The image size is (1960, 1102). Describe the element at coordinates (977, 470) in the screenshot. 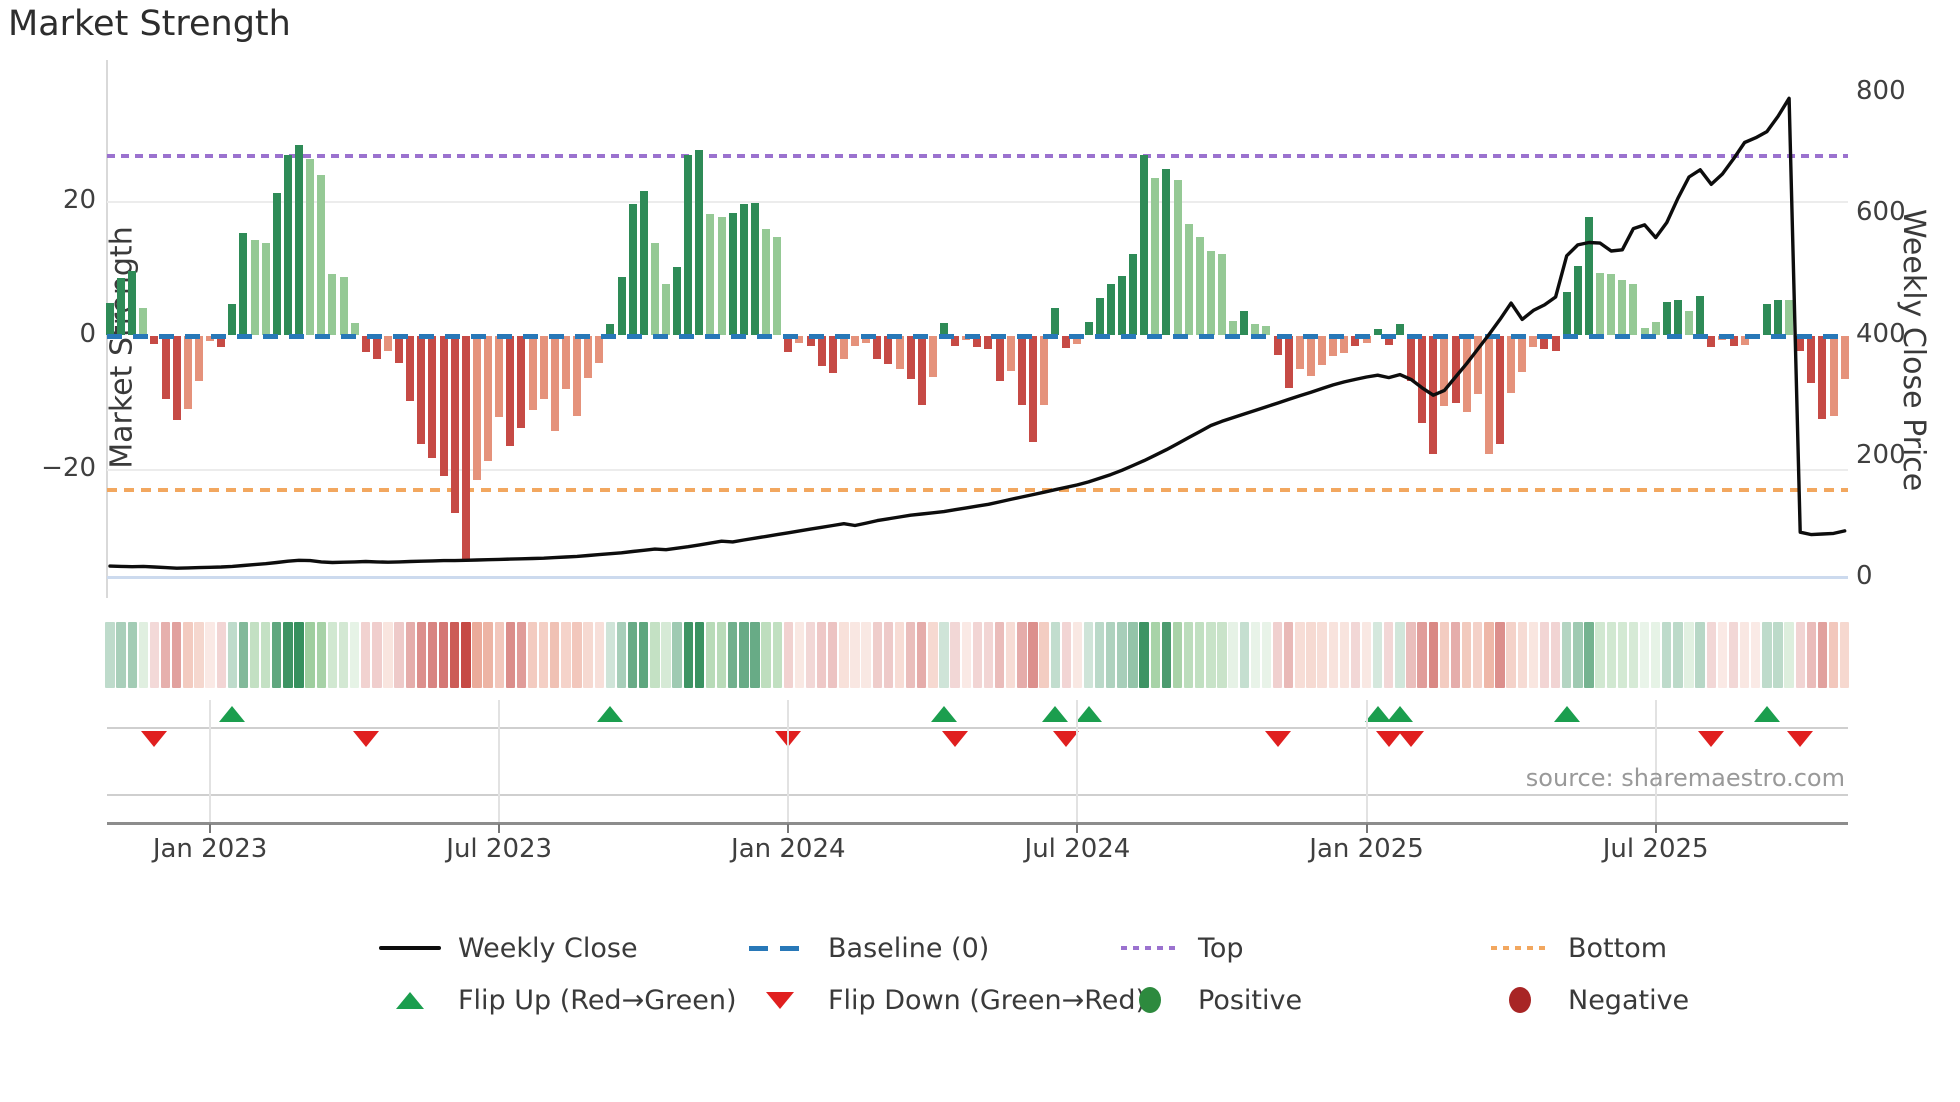

I see `gridline-minus20` at that location.